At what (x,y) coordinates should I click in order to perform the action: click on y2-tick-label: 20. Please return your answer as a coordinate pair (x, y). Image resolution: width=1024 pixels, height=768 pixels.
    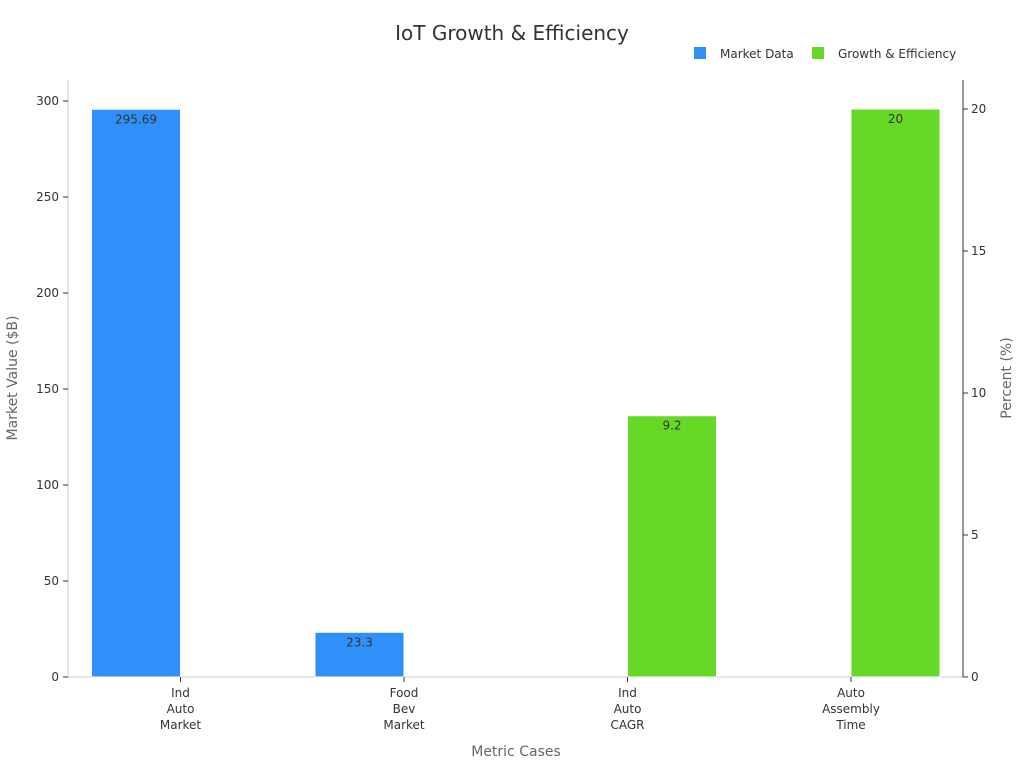
    Looking at the image, I should click on (978, 109).